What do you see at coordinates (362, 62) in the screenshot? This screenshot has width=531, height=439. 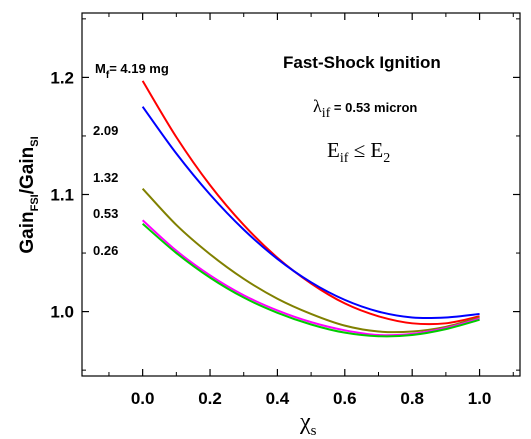 I see `chart-title: Fast-Shock Ignition` at bounding box center [362, 62].